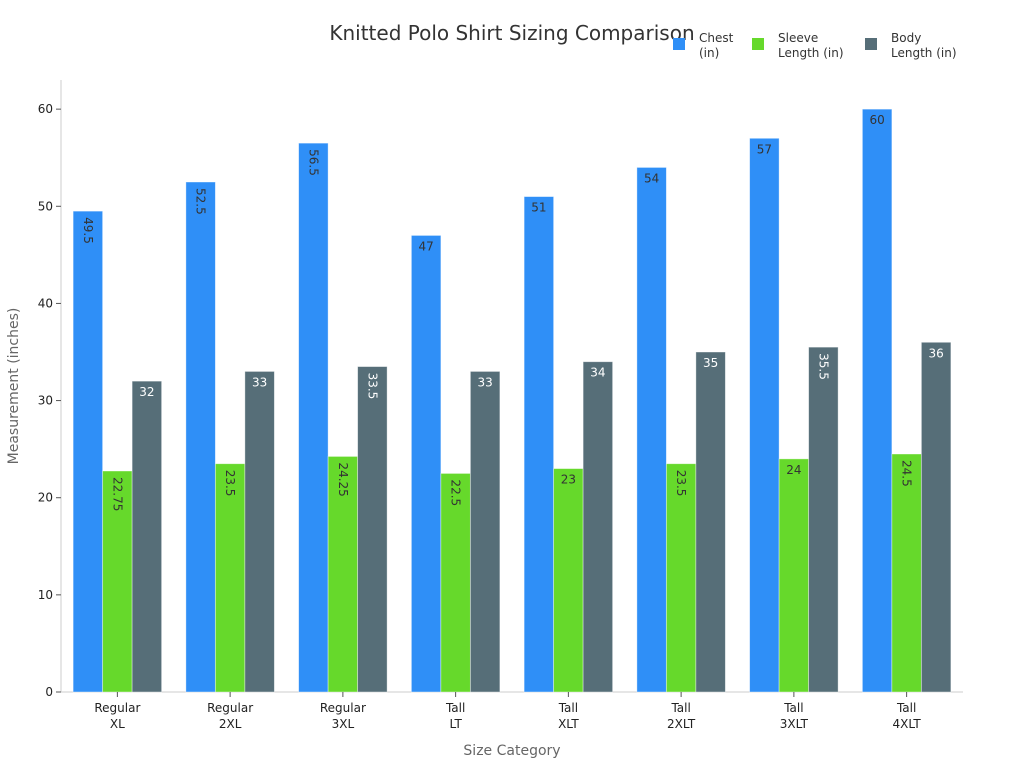 The width and height of the screenshot is (1024, 768). What do you see at coordinates (485, 532) in the screenshot?
I see `bar-body-length-in--3` at bounding box center [485, 532].